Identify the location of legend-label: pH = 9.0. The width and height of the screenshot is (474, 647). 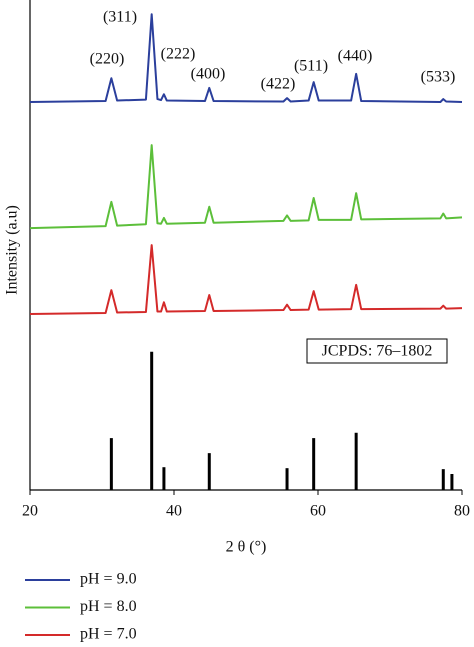
(108, 579).